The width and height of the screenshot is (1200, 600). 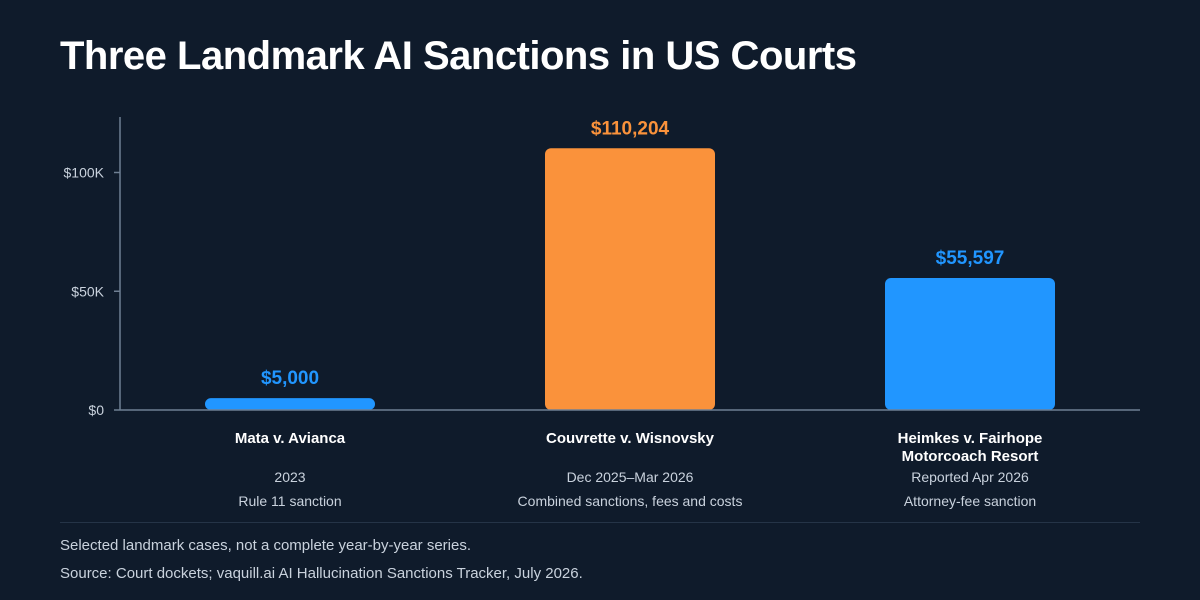 What do you see at coordinates (290, 378) in the screenshot?
I see `bar-value-label: $5,000` at bounding box center [290, 378].